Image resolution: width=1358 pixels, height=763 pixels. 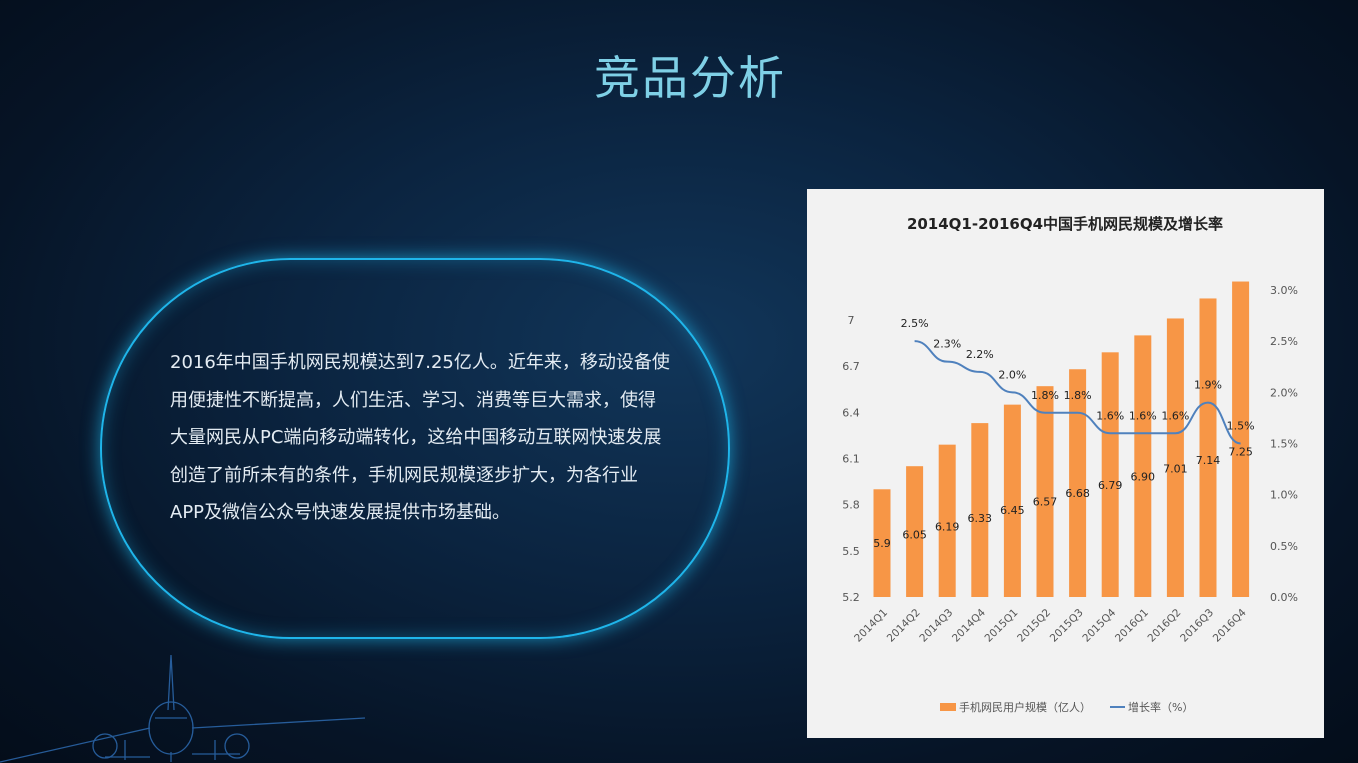 I want to click on bar-data-label: 6.33, so click(x=980, y=518).